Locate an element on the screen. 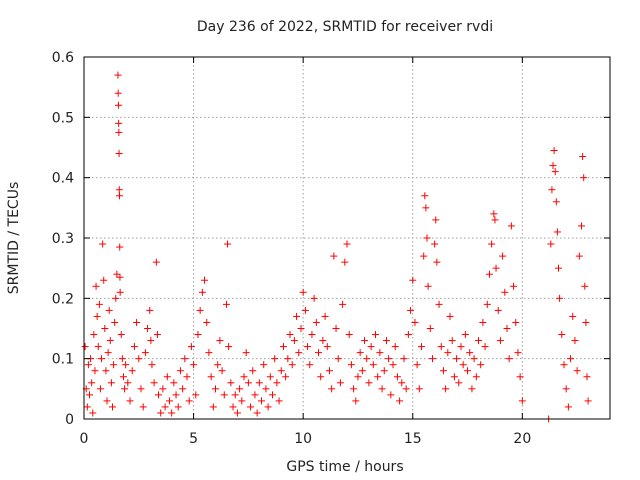  y-tick-label: 0 is located at coordinates (69, 420).